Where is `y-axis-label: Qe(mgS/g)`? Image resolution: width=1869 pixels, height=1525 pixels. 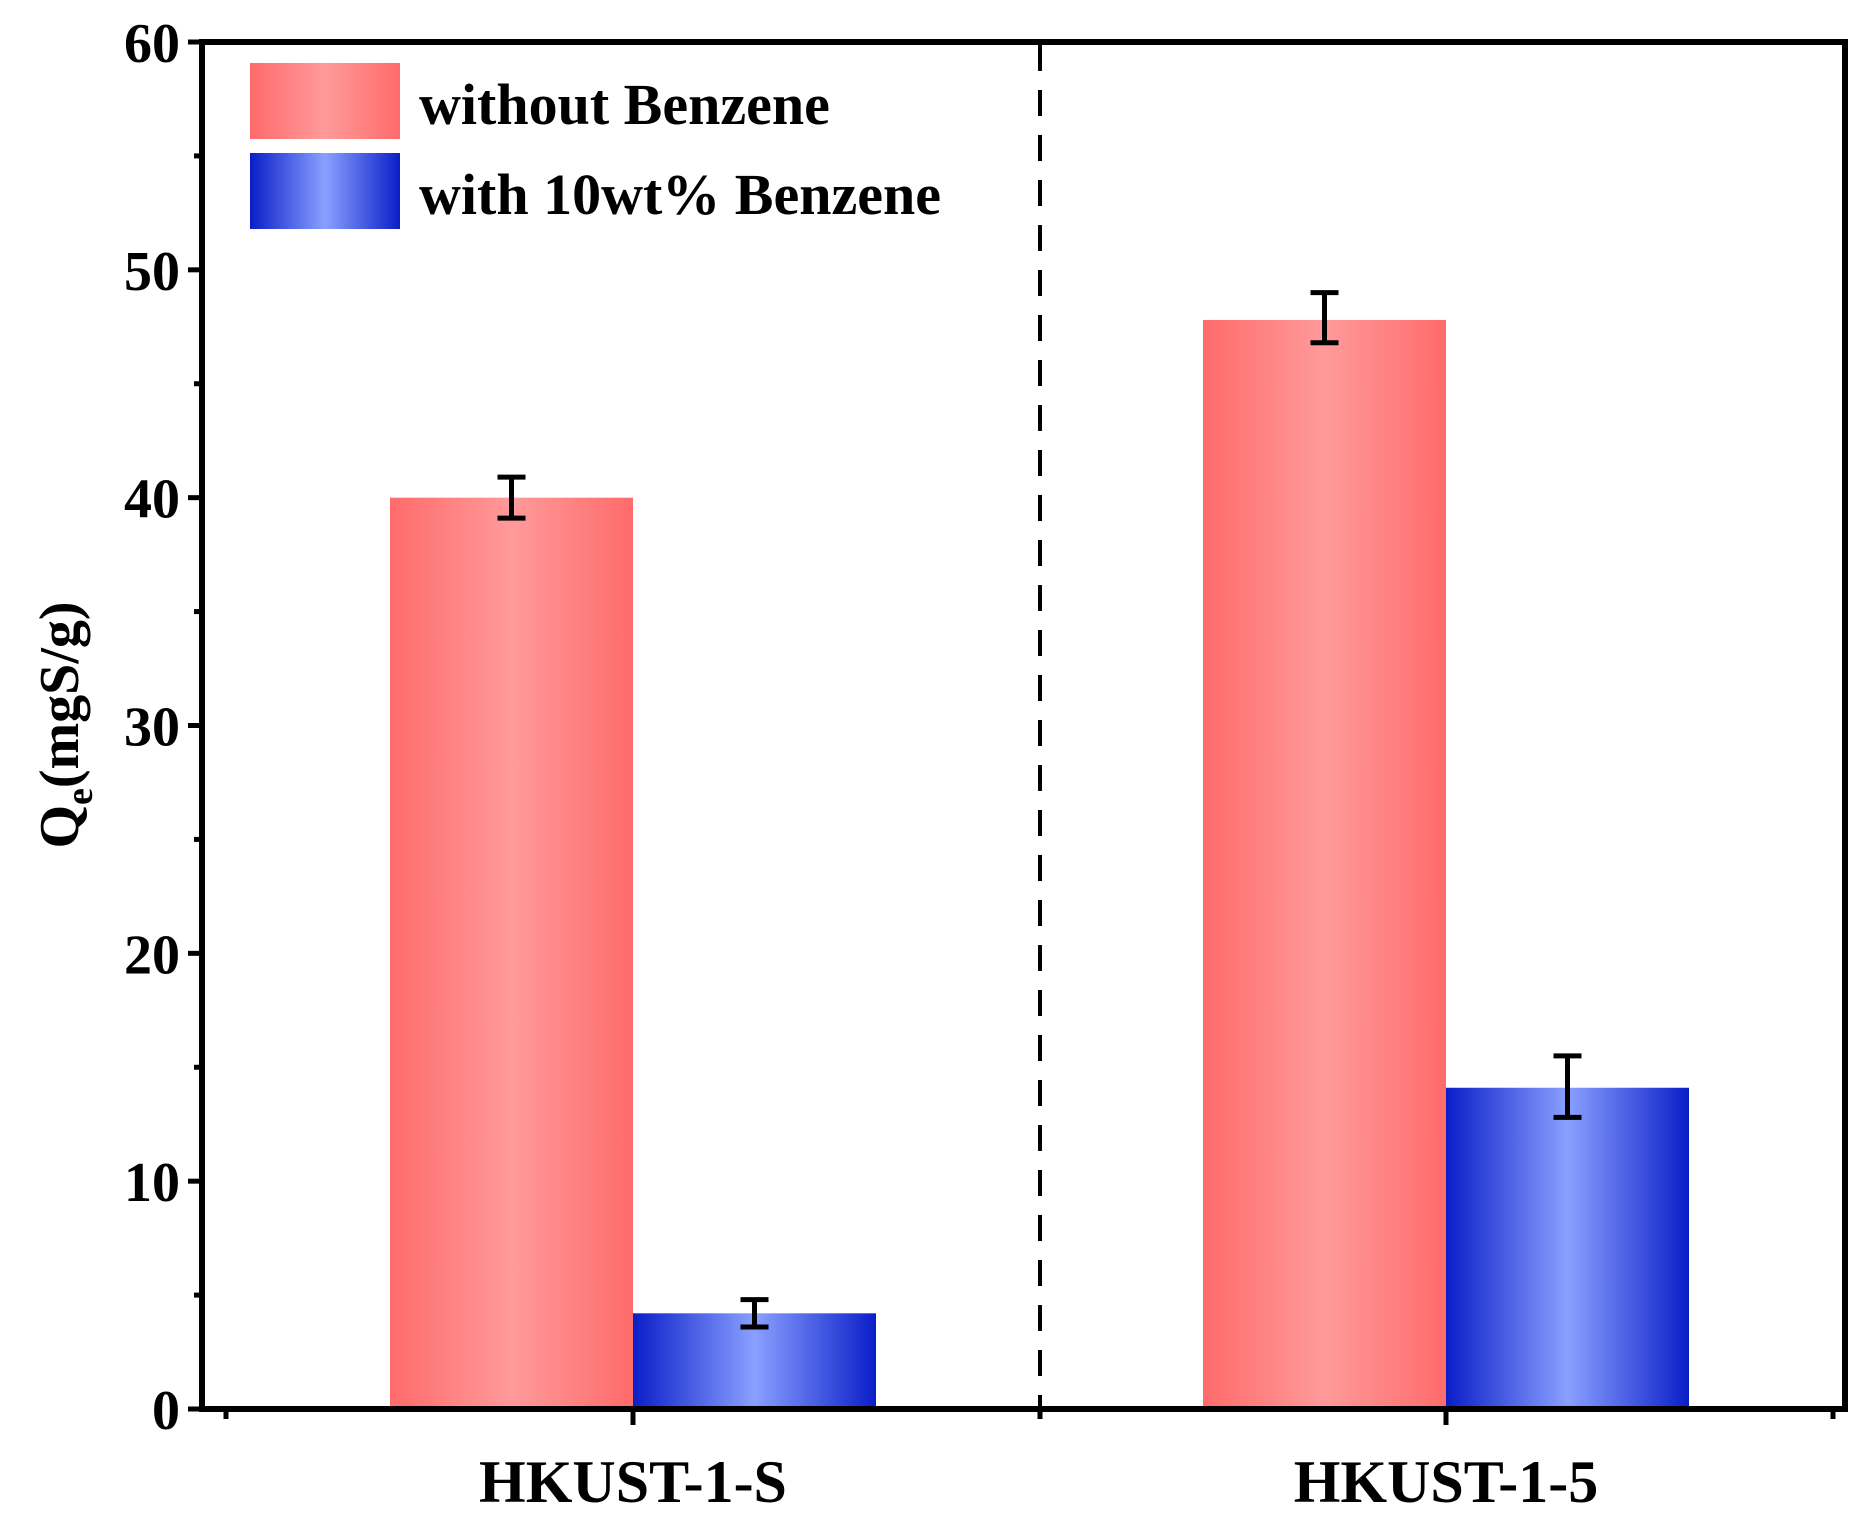
y-axis-label: Qe(mgS/g) is located at coordinates (65, 724).